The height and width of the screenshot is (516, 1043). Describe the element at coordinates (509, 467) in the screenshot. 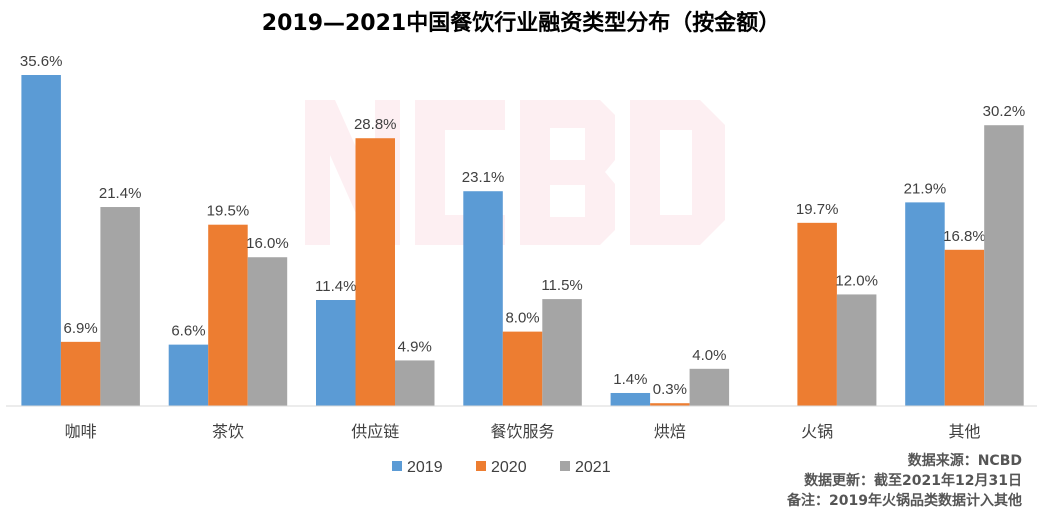

I see `legend-label: 2020` at that location.